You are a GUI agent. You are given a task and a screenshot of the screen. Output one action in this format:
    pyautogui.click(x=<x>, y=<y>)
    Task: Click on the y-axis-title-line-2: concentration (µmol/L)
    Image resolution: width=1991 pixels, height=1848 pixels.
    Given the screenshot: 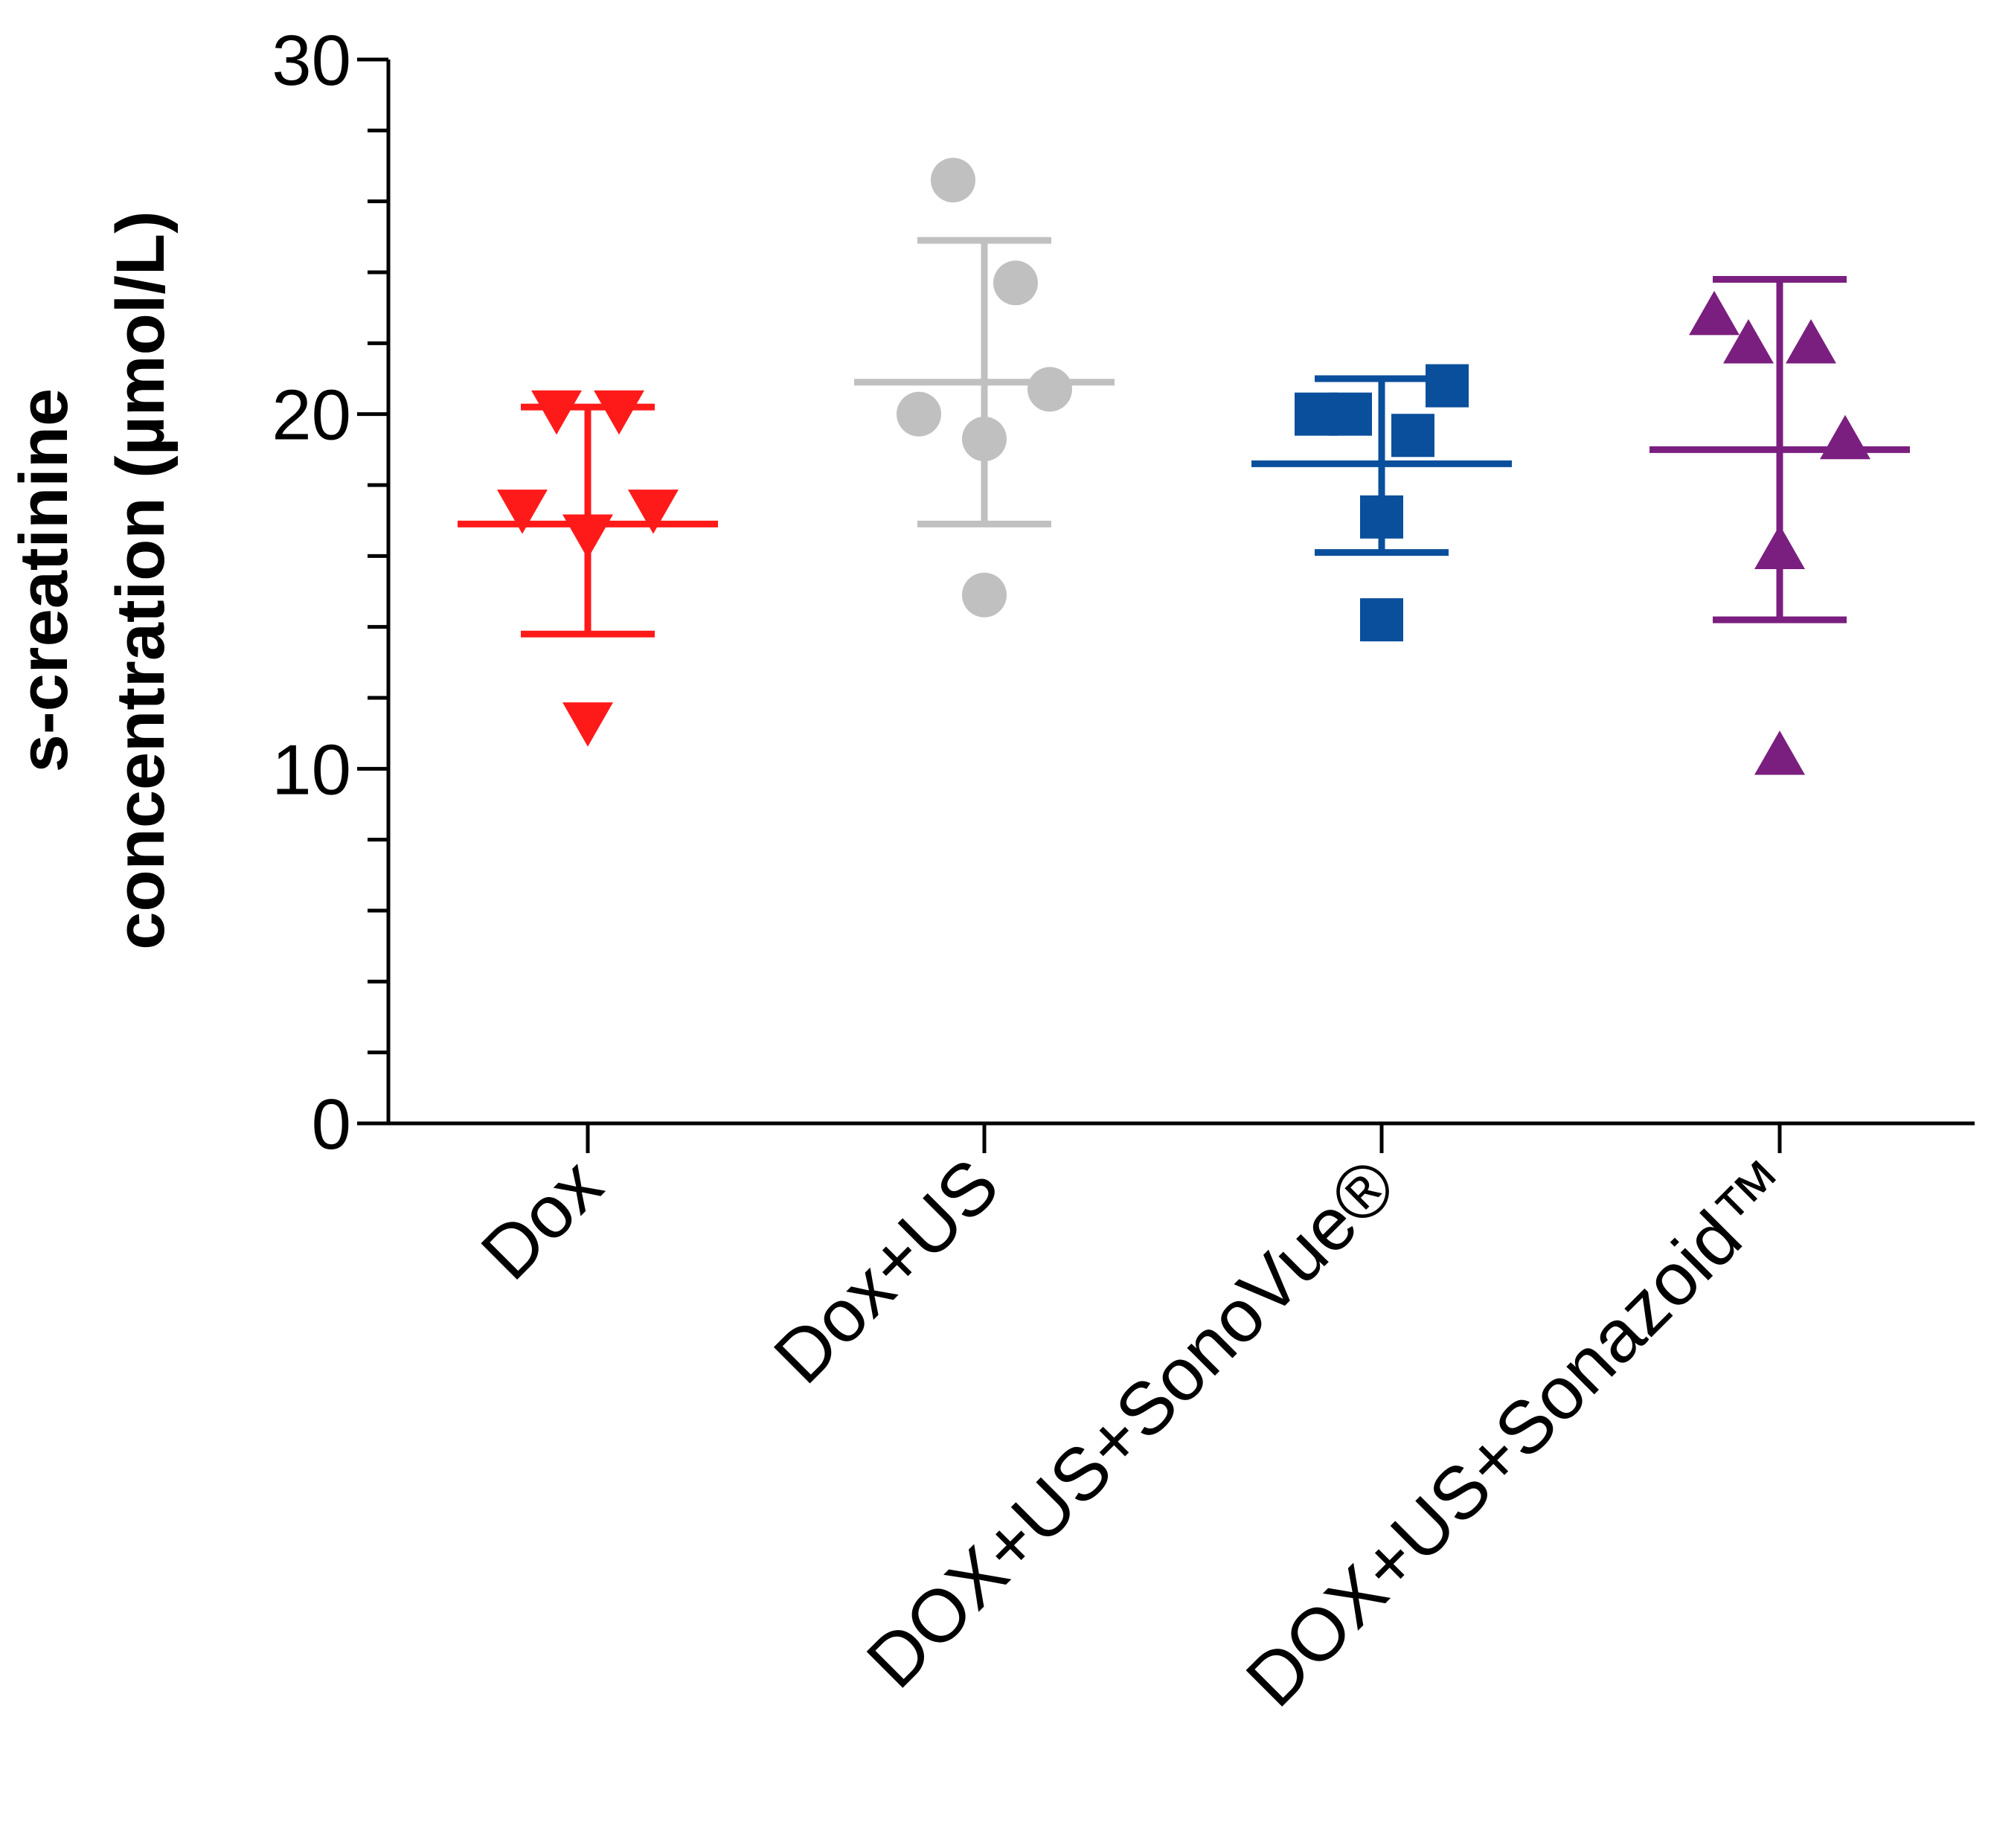 What is the action you would take?
    pyautogui.click(x=141, y=580)
    